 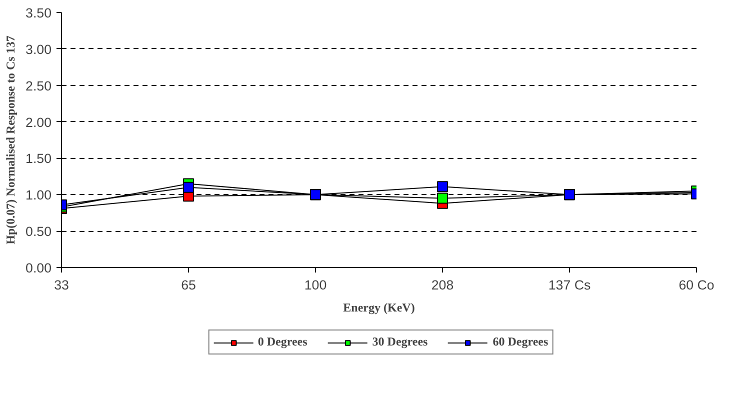 What do you see at coordinates (39, 13) in the screenshot?
I see `y-tick-label: 3.50` at bounding box center [39, 13].